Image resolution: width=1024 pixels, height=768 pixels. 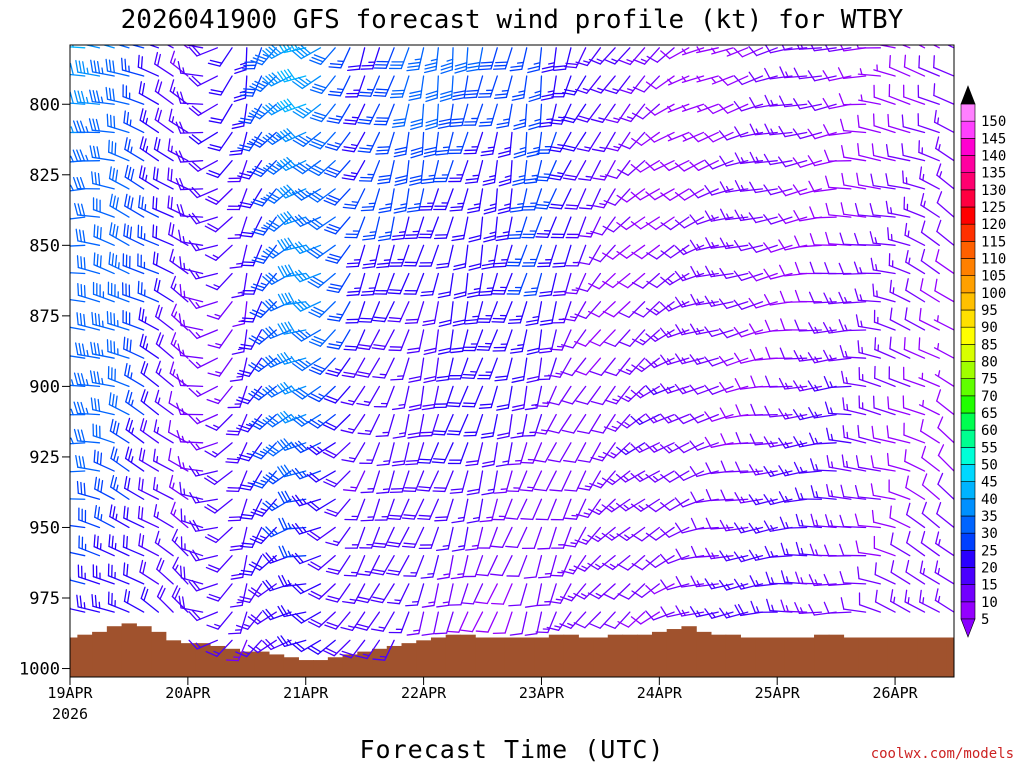 I want to click on surface-column, so click(x=438, y=657).